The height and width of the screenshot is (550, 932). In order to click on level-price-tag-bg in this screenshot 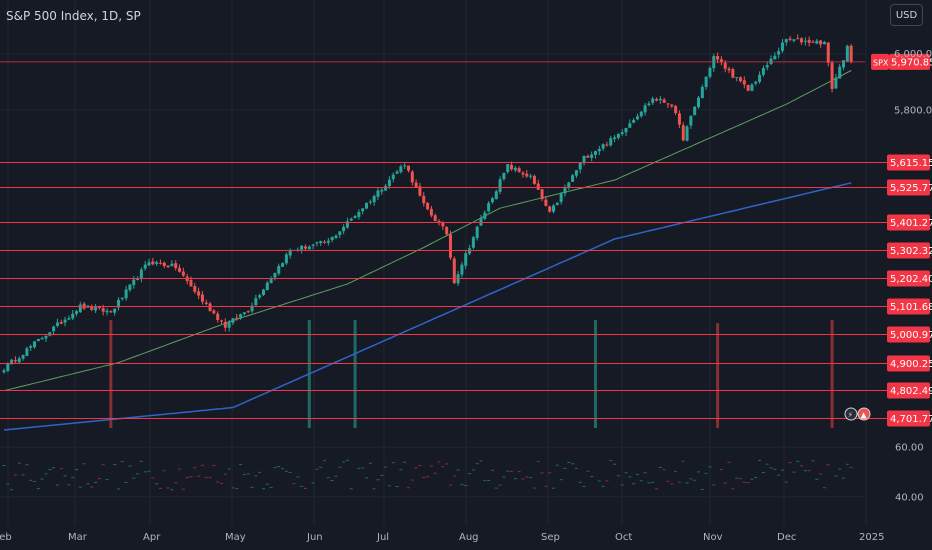, I will do `click(908, 363)`.